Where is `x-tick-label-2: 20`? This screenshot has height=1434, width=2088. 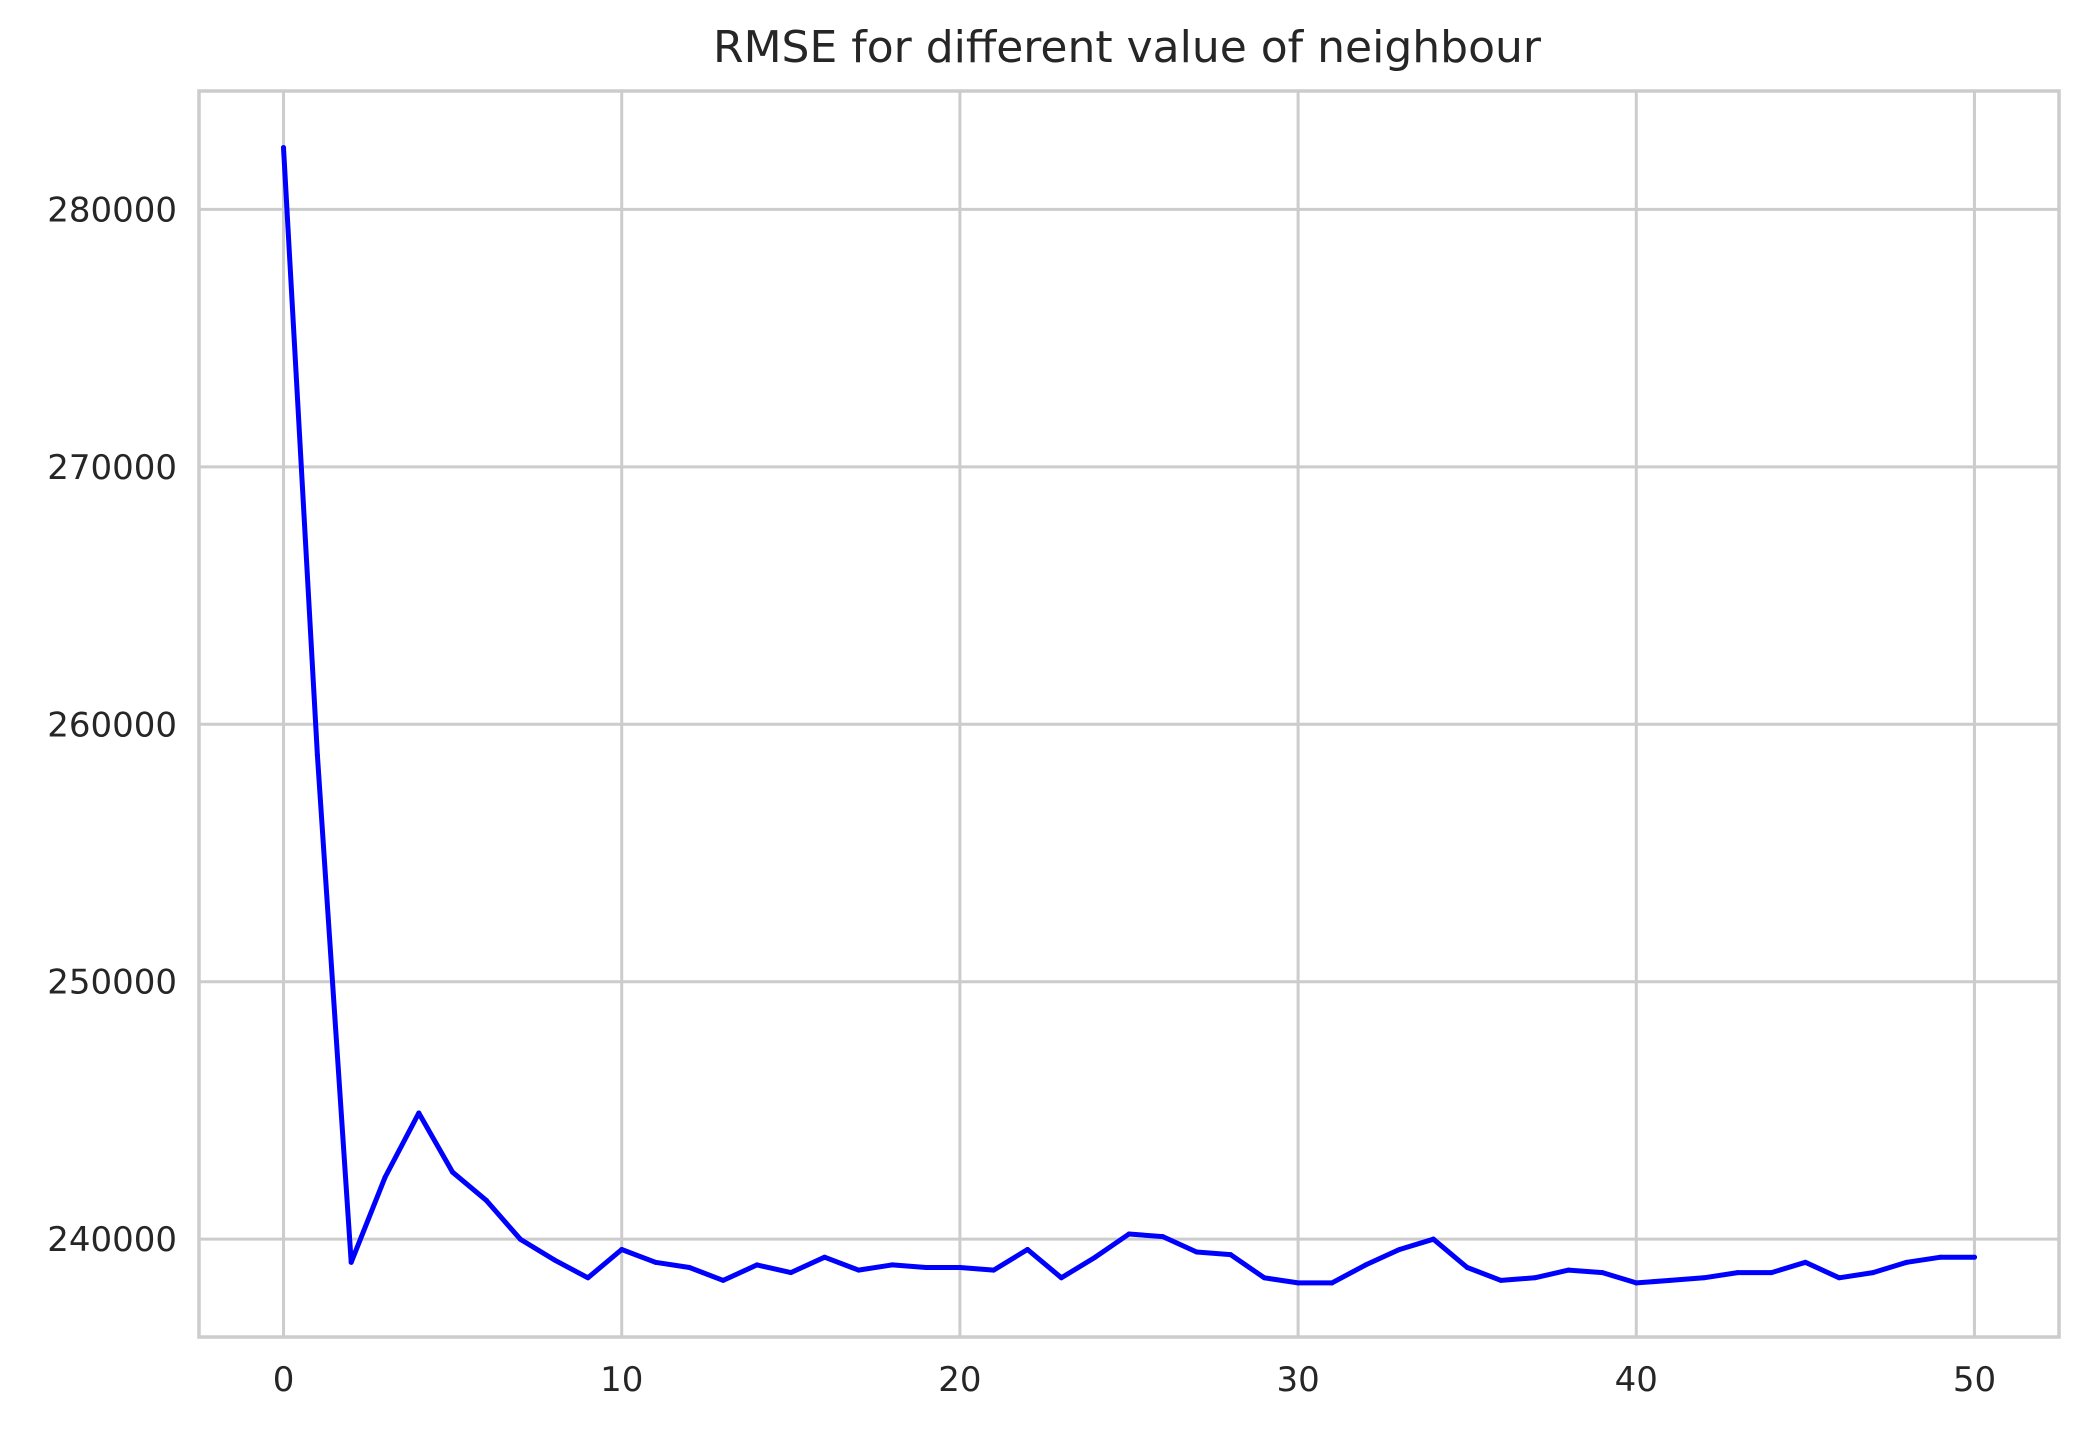
x-tick-label-2: 20 is located at coordinates (959, 1380).